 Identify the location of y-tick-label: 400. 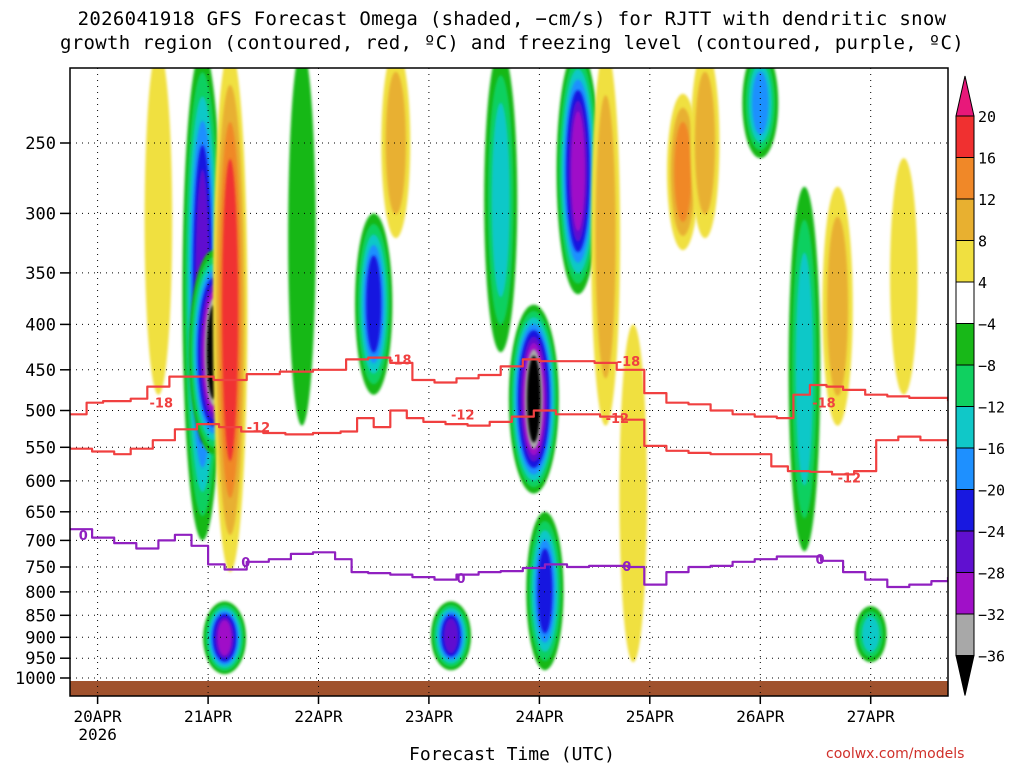
(40, 325).